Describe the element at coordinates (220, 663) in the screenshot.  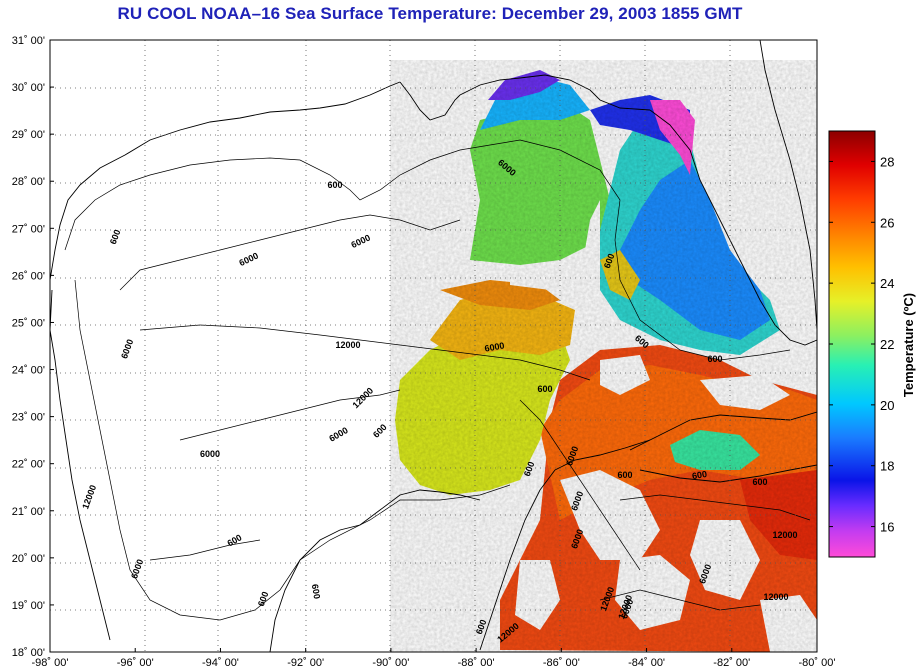
I see `longitude-label: -94˚ 00'` at that location.